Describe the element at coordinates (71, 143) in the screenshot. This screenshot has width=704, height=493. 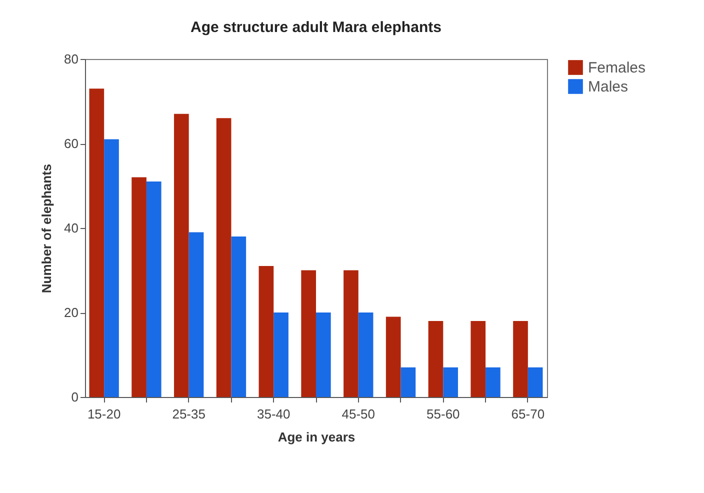
I see `y-tick-label: 60` at that location.